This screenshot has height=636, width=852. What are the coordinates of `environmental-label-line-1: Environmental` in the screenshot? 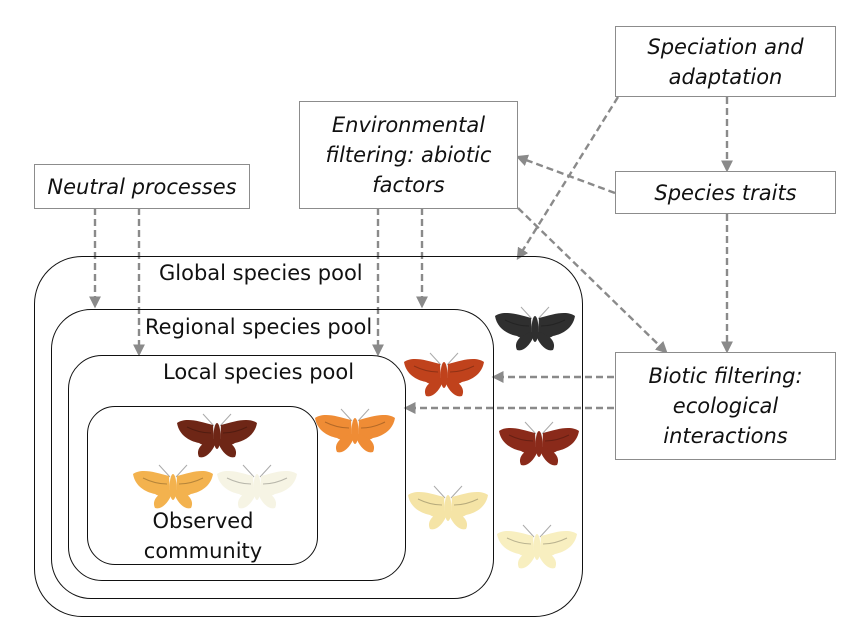 It's located at (408, 125).